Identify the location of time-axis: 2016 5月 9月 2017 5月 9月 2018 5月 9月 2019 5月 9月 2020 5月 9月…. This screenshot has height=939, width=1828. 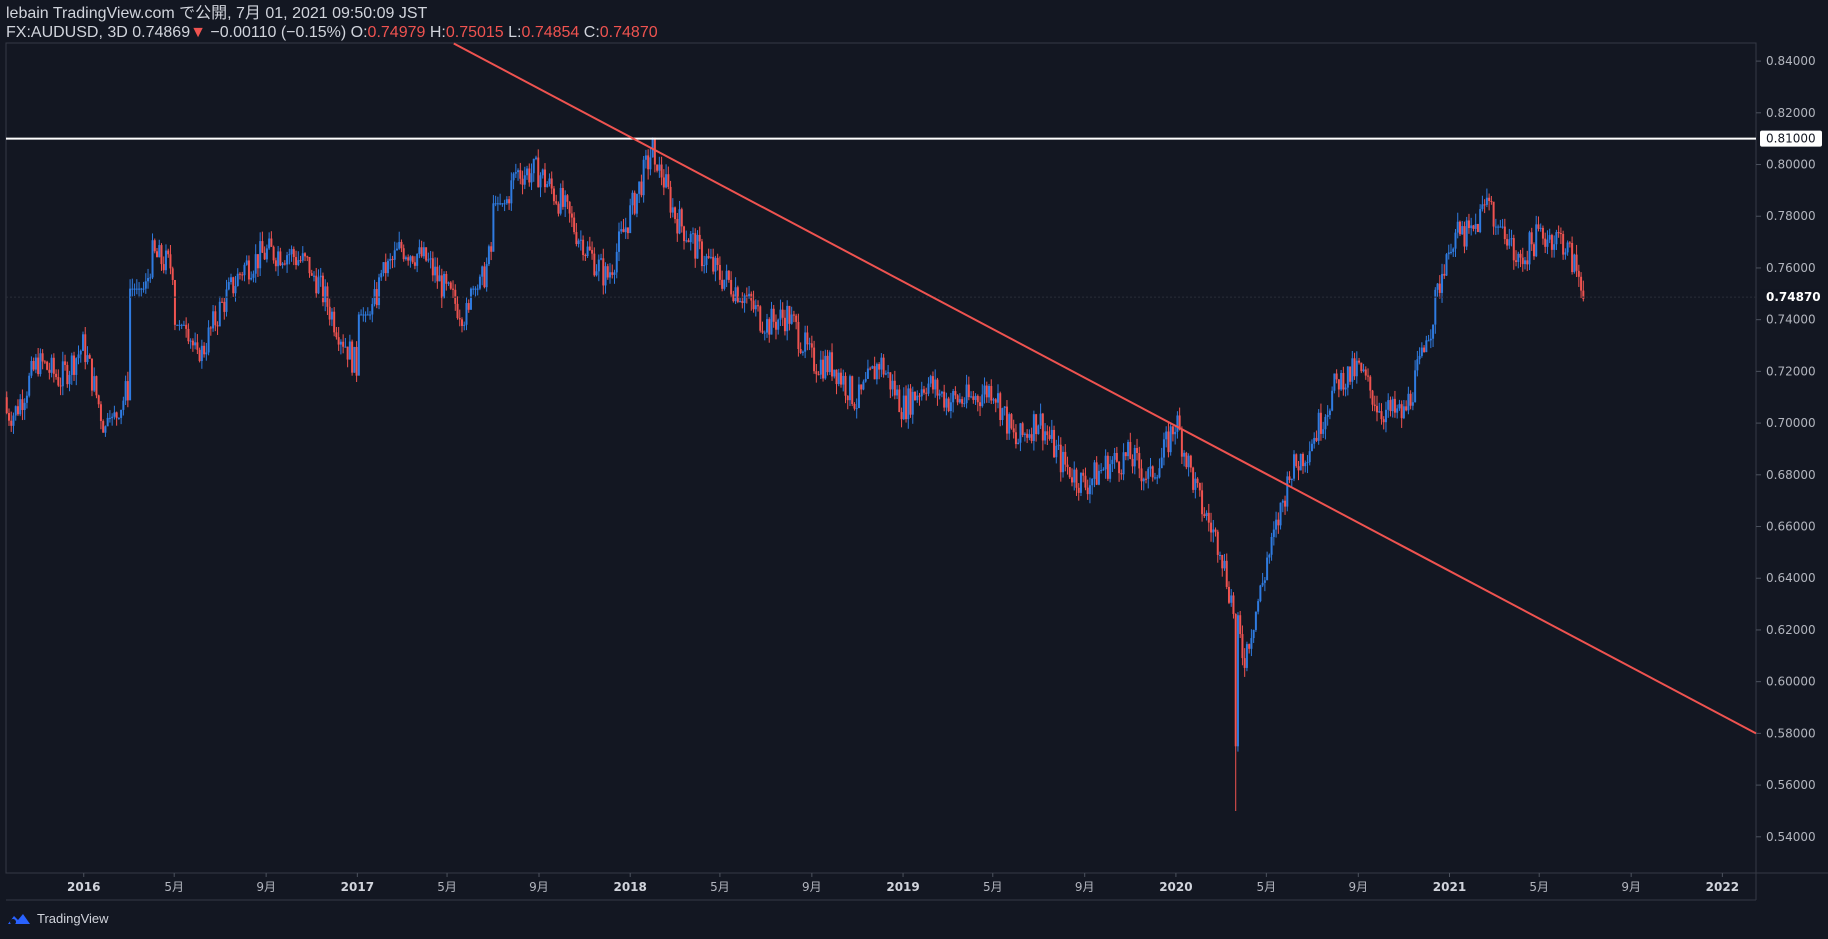
(903, 883).